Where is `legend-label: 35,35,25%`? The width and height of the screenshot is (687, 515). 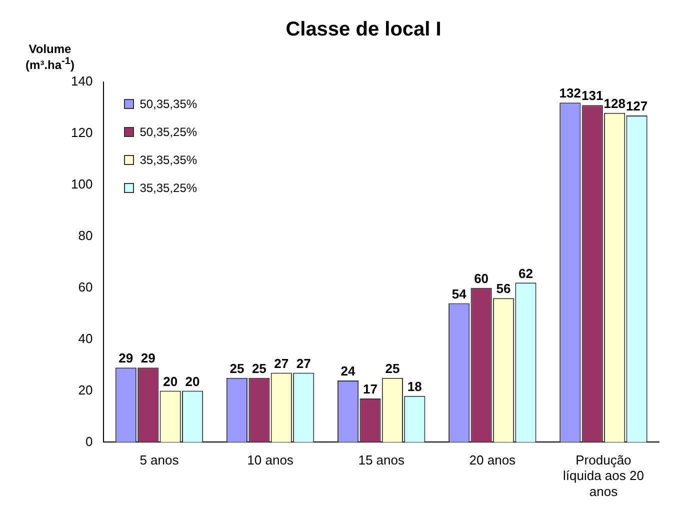
legend-label: 35,35,25% is located at coordinates (169, 188).